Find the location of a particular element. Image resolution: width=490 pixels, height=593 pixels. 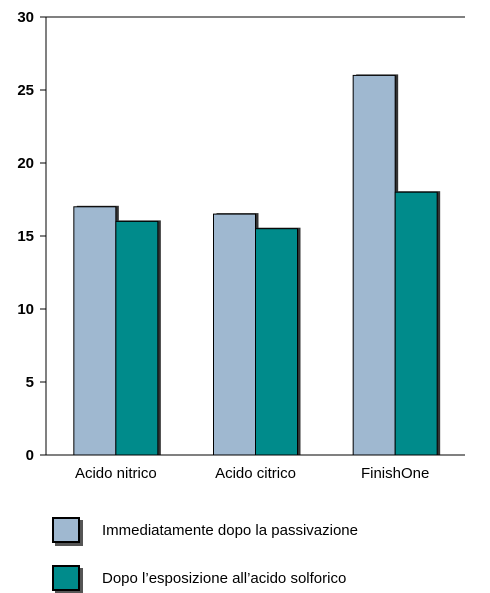

legend-label-series-2: Dopo l’esposizione all’acido solforico is located at coordinates (224, 578).